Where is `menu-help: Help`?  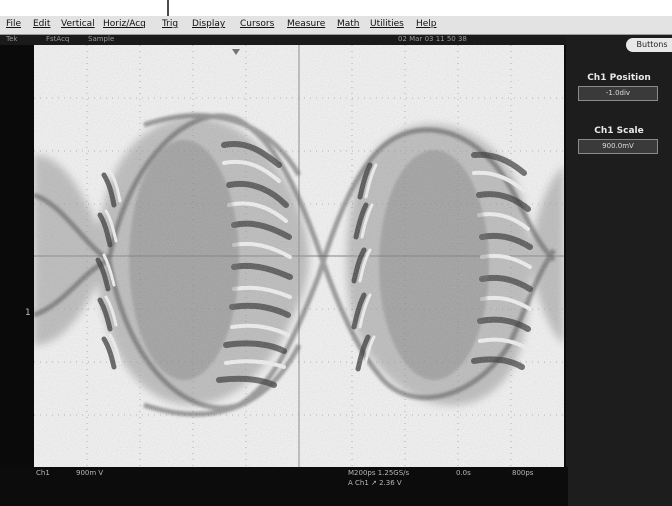 menu-help: Help is located at coordinates (426, 24).